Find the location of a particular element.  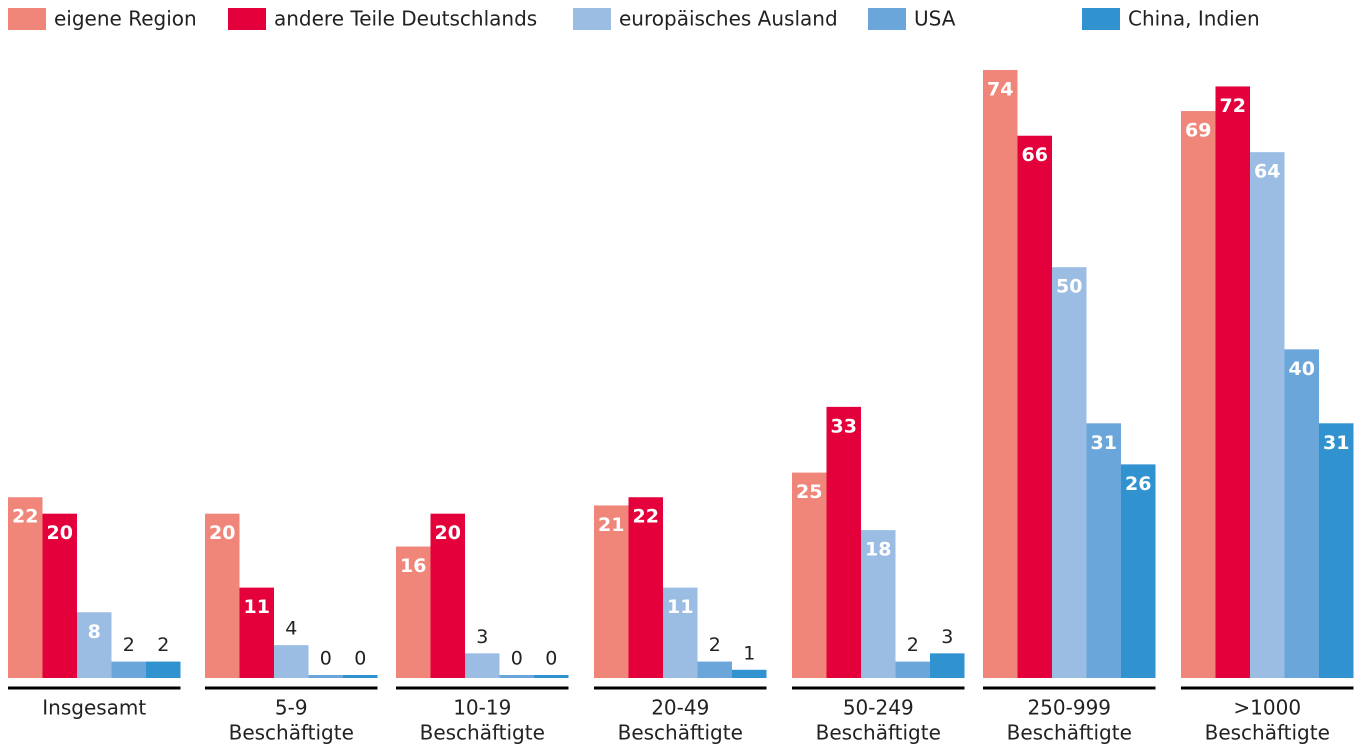

value-label: 64 is located at coordinates (1267, 172).